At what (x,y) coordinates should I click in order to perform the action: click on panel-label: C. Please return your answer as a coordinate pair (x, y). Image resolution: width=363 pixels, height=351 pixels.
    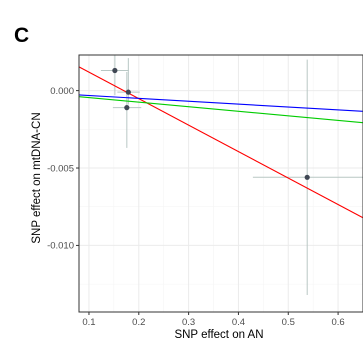
    Looking at the image, I should click on (21, 35).